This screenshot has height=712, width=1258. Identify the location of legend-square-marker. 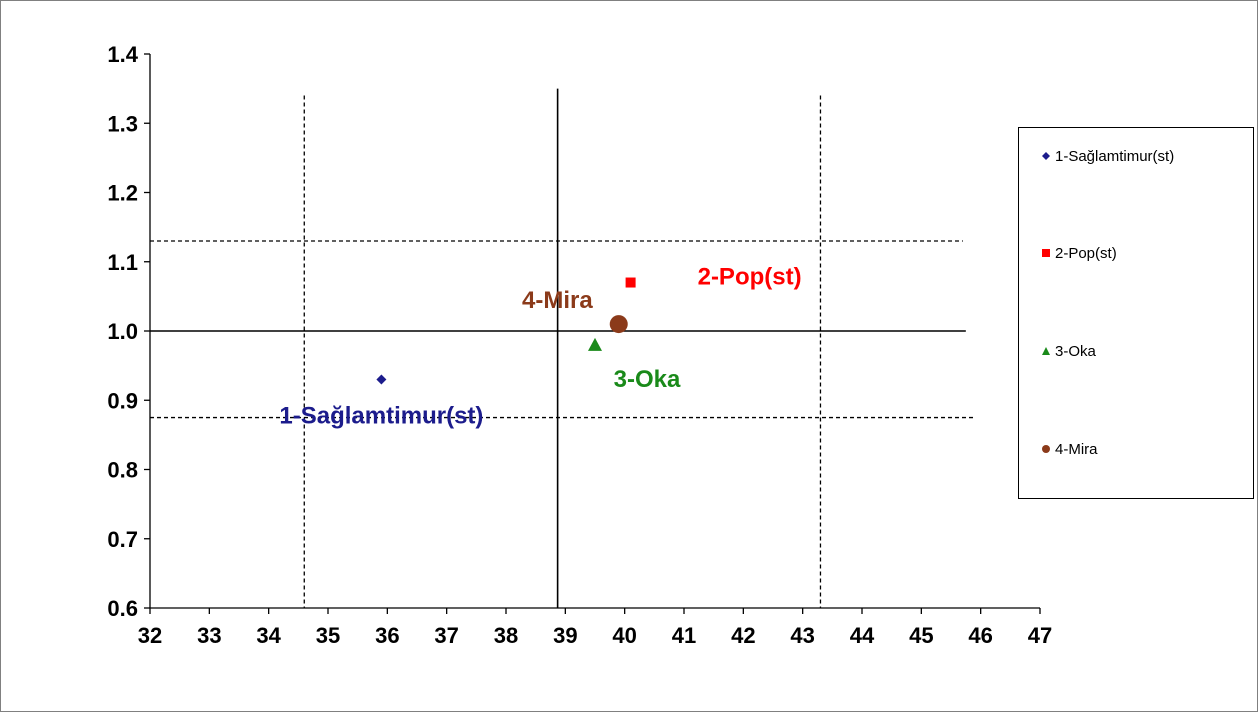
(1046, 253).